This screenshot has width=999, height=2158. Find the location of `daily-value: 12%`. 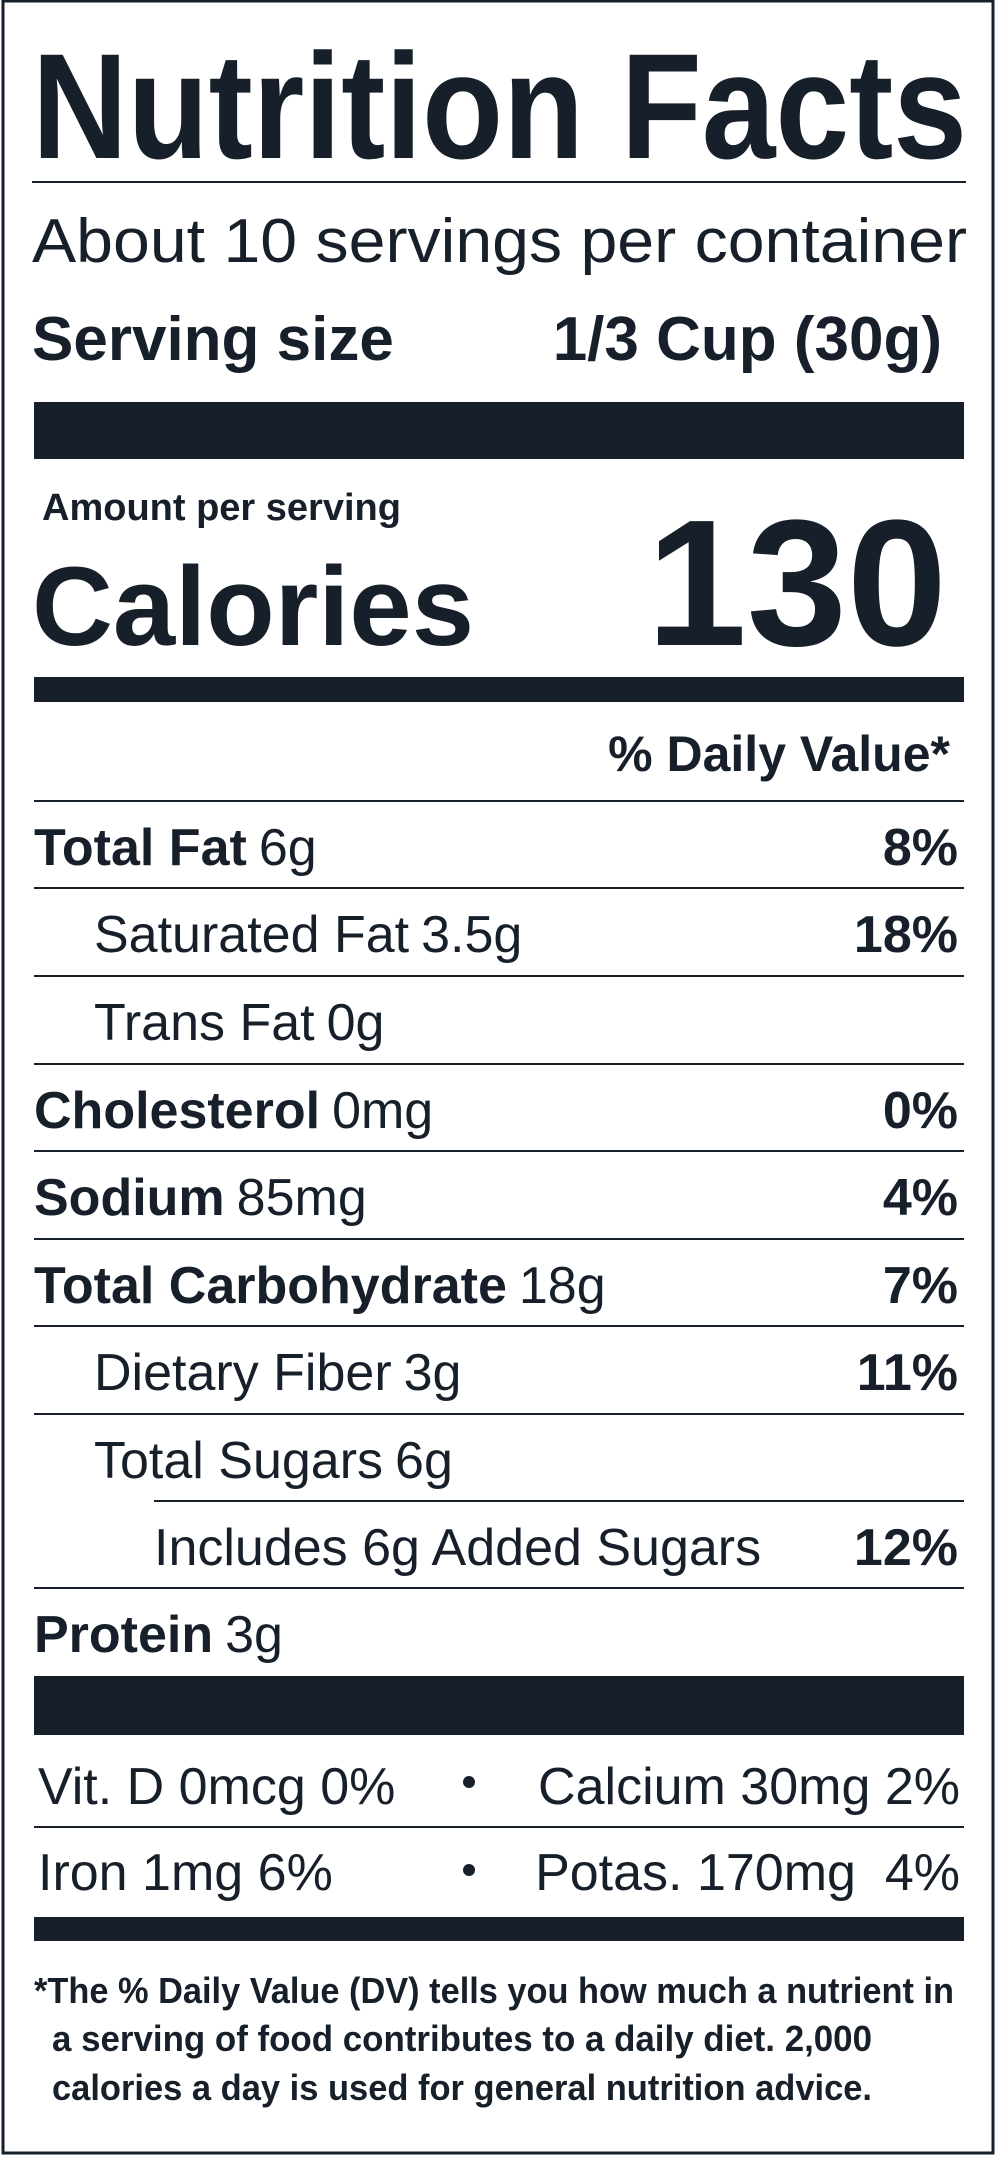

daily-value: 12% is located at coordinates (906, 1548).